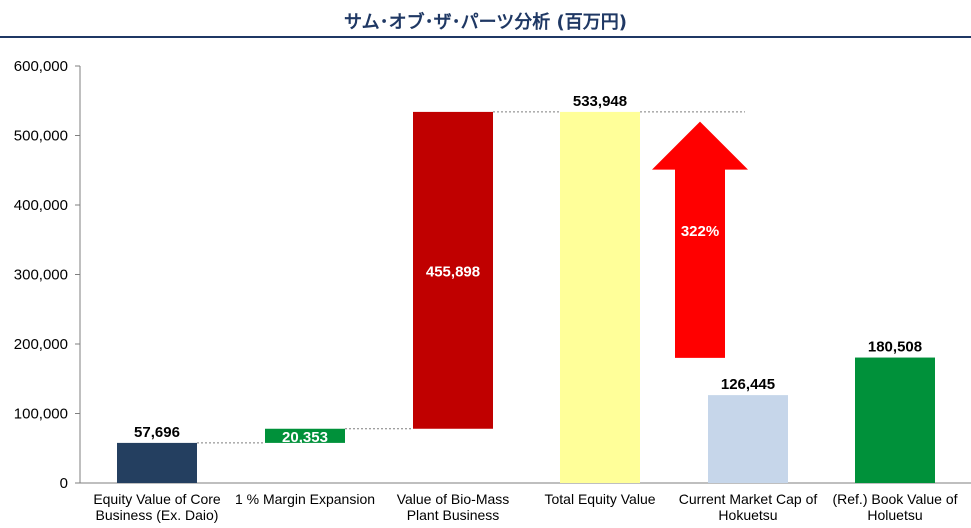 The image size is (971, 528). Describe the element at coordinates (41, 205) in the screenshot. I see `y-tick-label: 400,000` at that location.